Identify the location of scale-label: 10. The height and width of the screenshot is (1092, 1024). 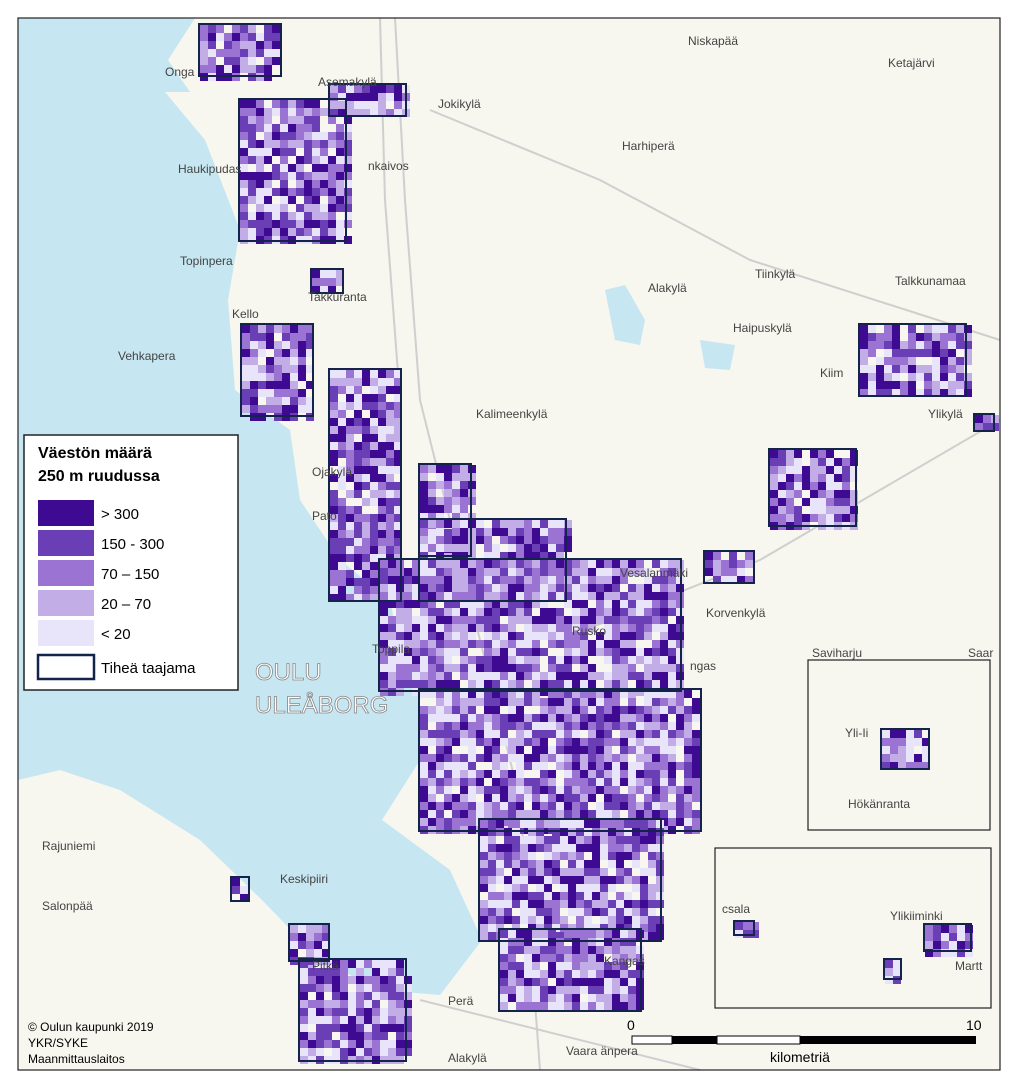
(974, 1025).